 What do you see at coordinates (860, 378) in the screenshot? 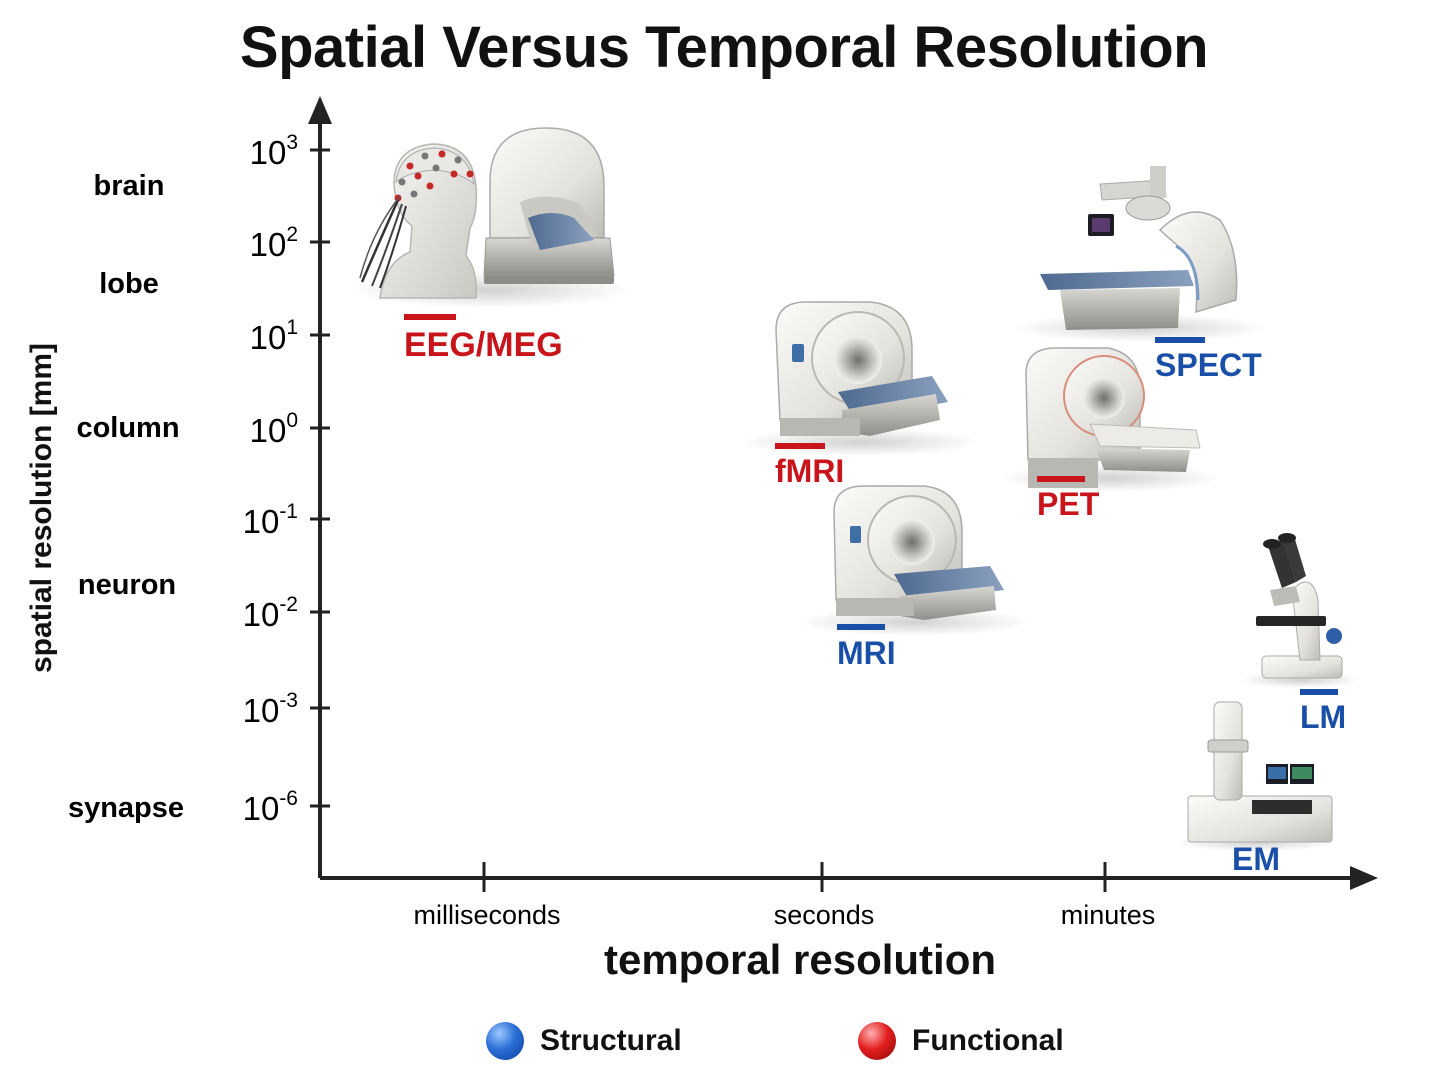
I see `fmri-device` at bounding box center [860, 378].